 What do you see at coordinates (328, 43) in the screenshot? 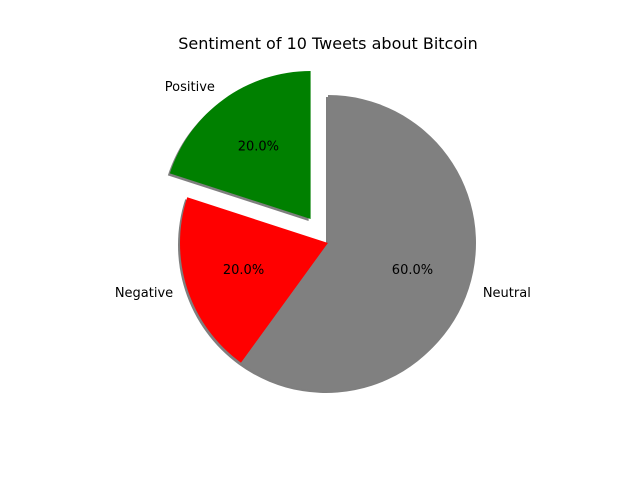
I see `chart-title: Sentiment of 10 Tweets about Bitcoin` at bounding box center [328, 43].